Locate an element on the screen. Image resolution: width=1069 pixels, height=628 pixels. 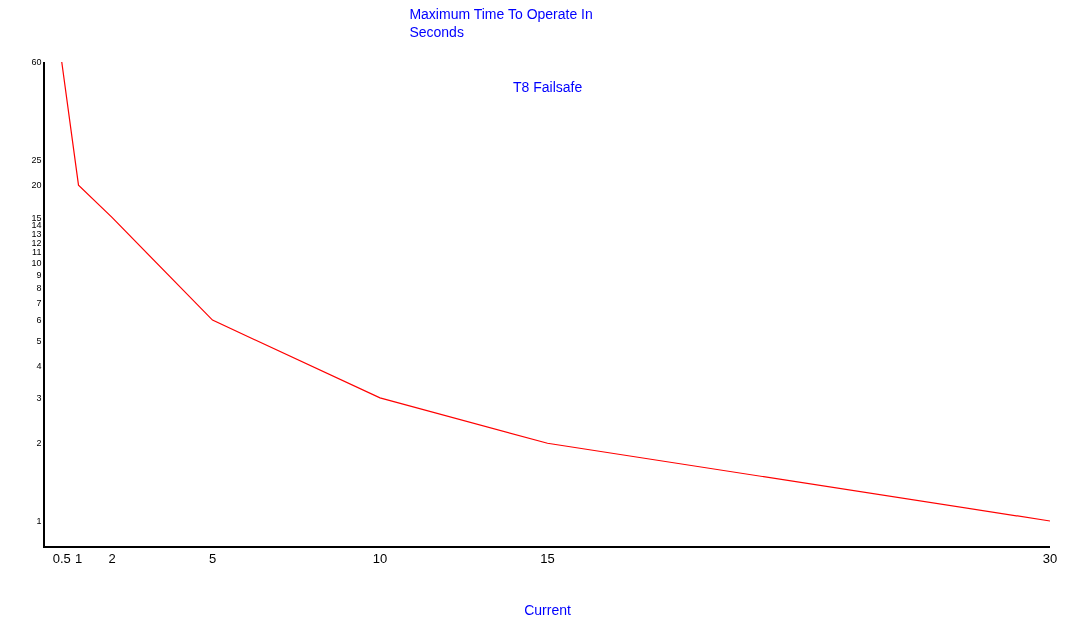
x-tick-label: 2 is located at coordinates (112, 559).